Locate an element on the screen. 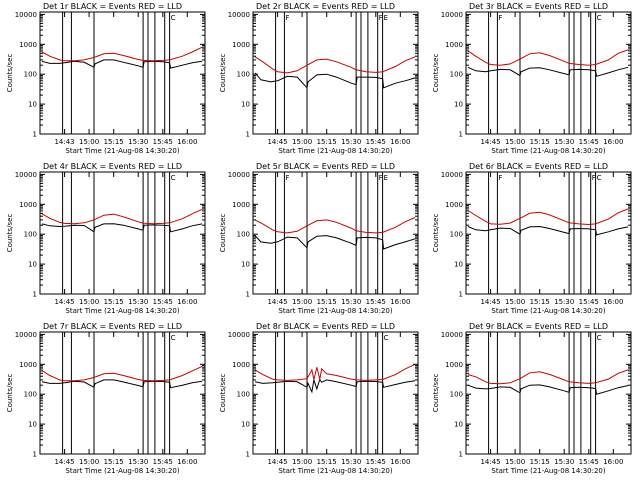  plot-title: Det 9r BLACK = Events RED = LLD is located at coordinates (538, 326).